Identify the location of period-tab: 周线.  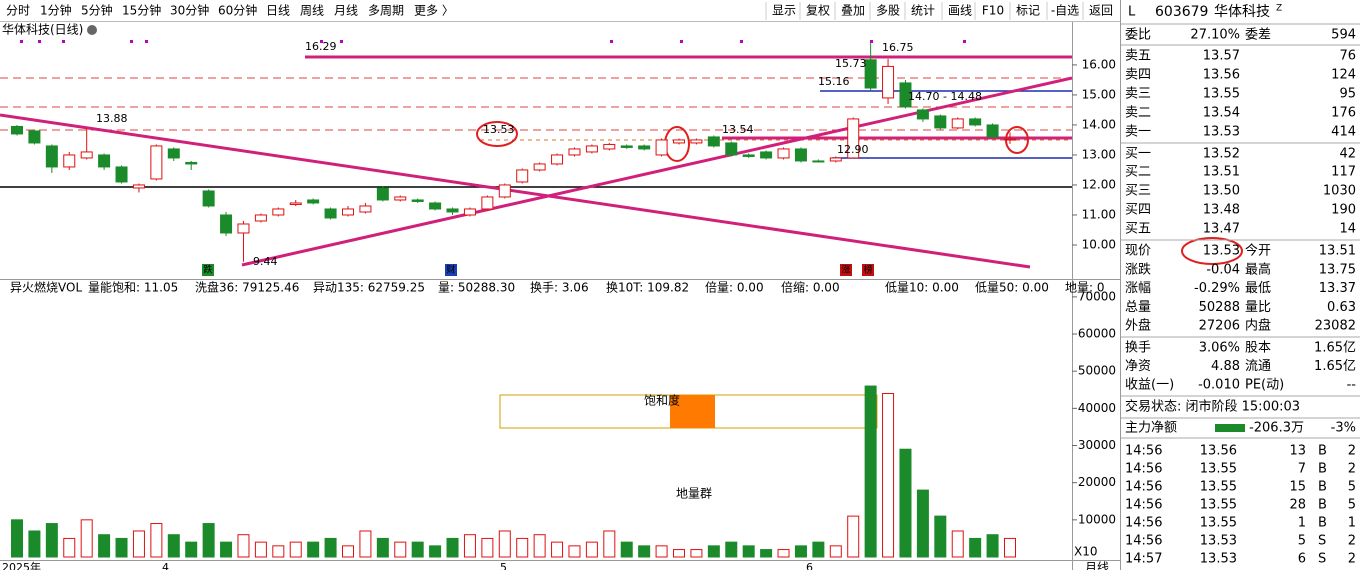
(312, 11).